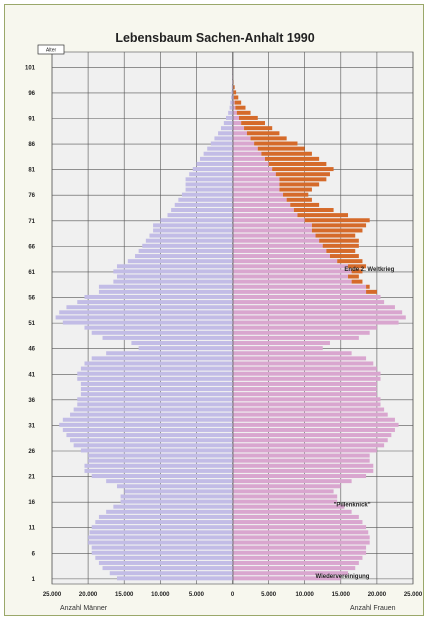  What do you see at coordinates (31, 478) in the screenshot?
I see `age-tick-label: 21` at bounding box center [31, 478].